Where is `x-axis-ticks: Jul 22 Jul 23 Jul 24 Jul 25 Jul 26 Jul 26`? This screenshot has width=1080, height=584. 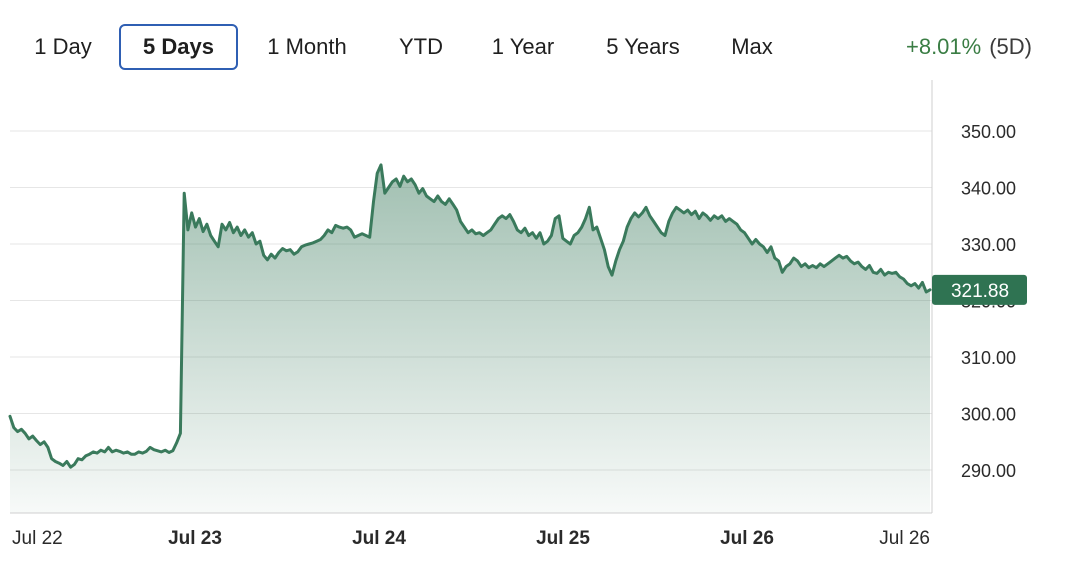 x-axis-ticks: Jul 22 Jul 23 Jul 24 Jul 25 Jul 26 Jul 26 is located at coordinates (471, 538).